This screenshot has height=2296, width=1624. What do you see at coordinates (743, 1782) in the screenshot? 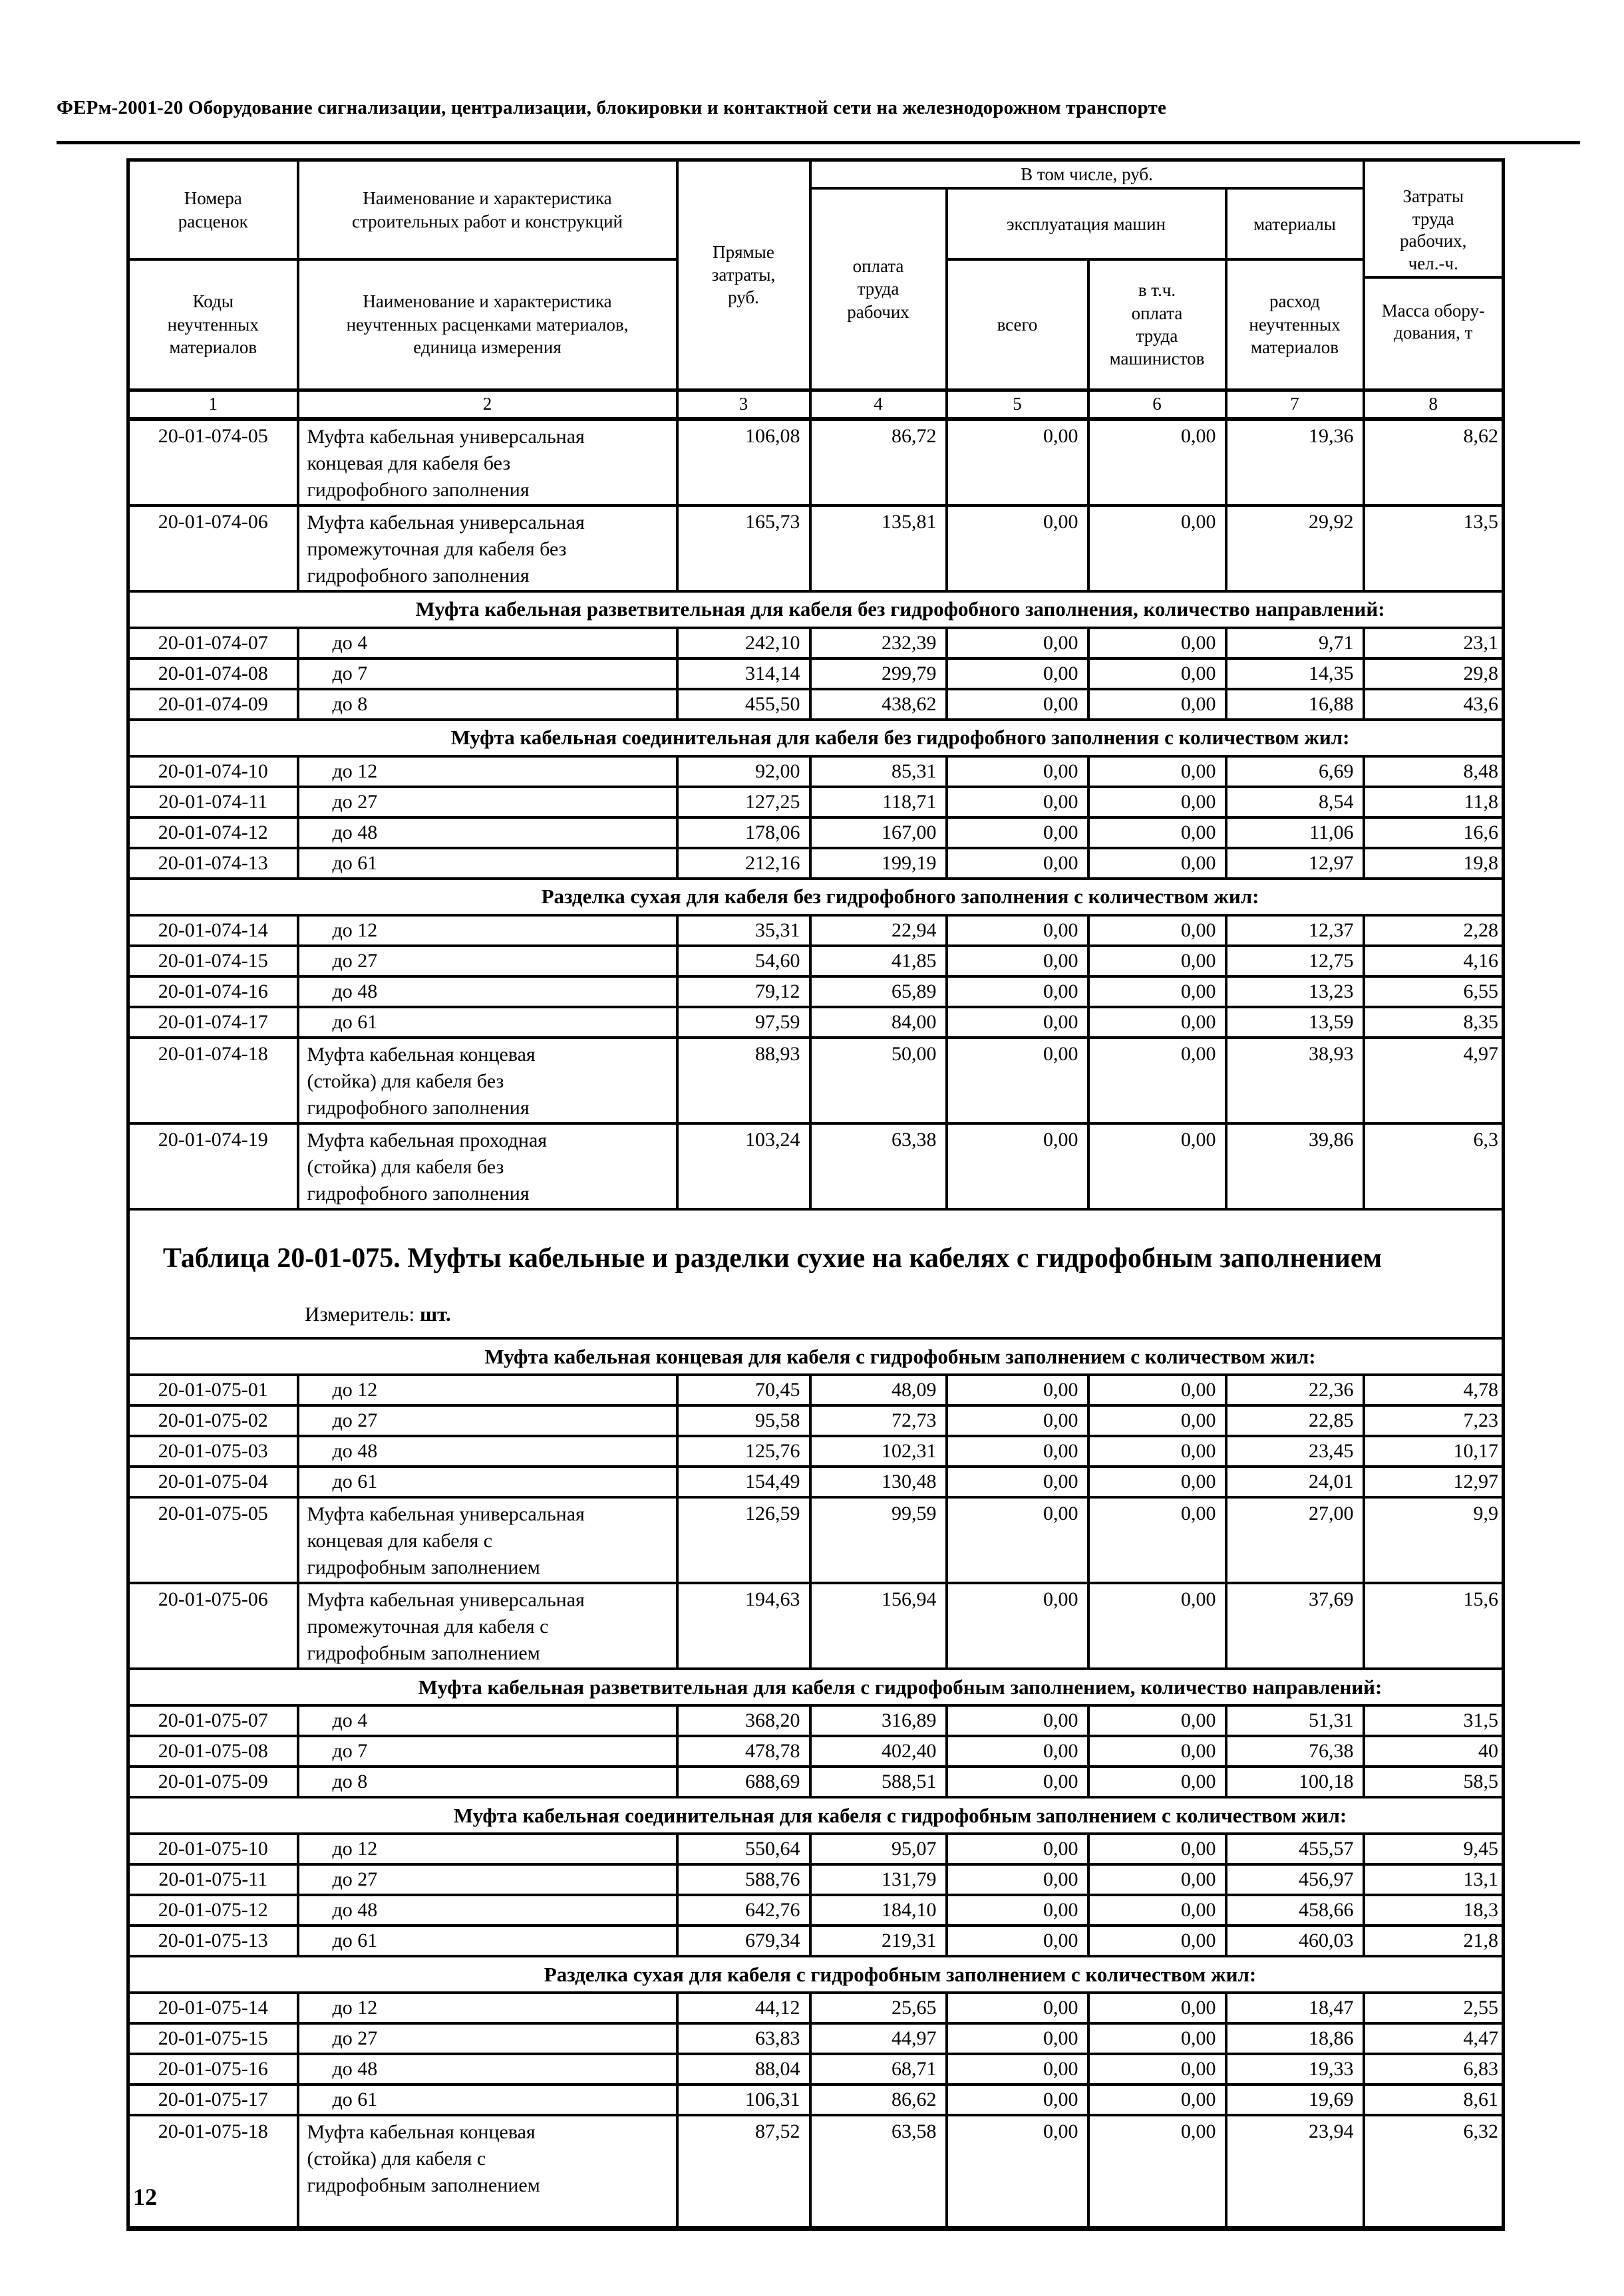
I see `value-direct-costs: 688,69` at bounding box center [743, 1782].